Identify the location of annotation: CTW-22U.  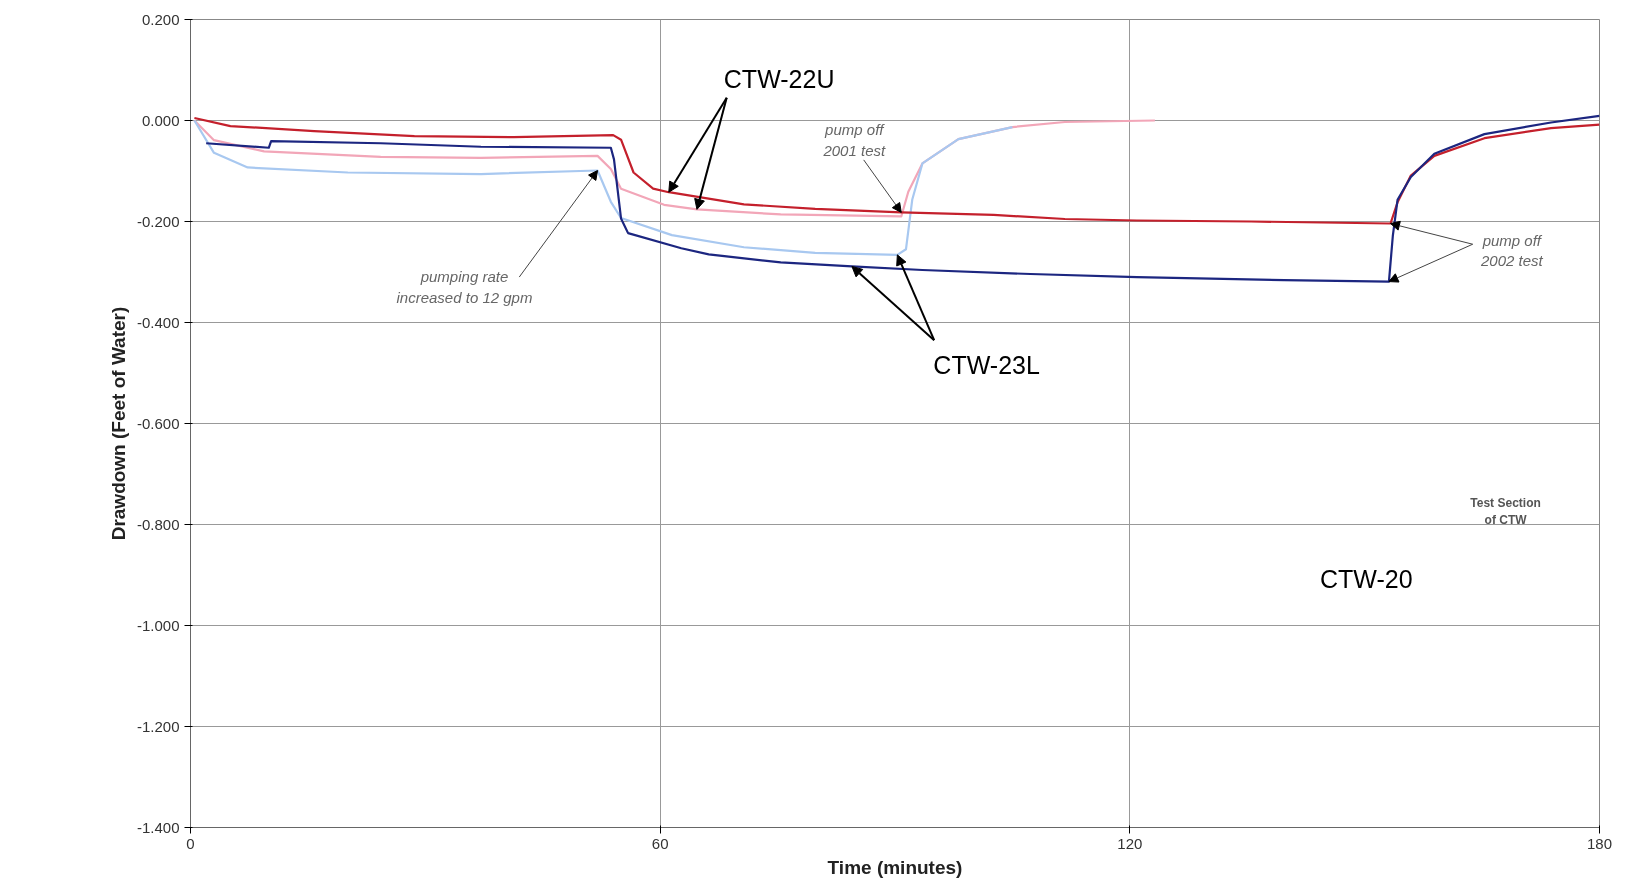
(779, 79).